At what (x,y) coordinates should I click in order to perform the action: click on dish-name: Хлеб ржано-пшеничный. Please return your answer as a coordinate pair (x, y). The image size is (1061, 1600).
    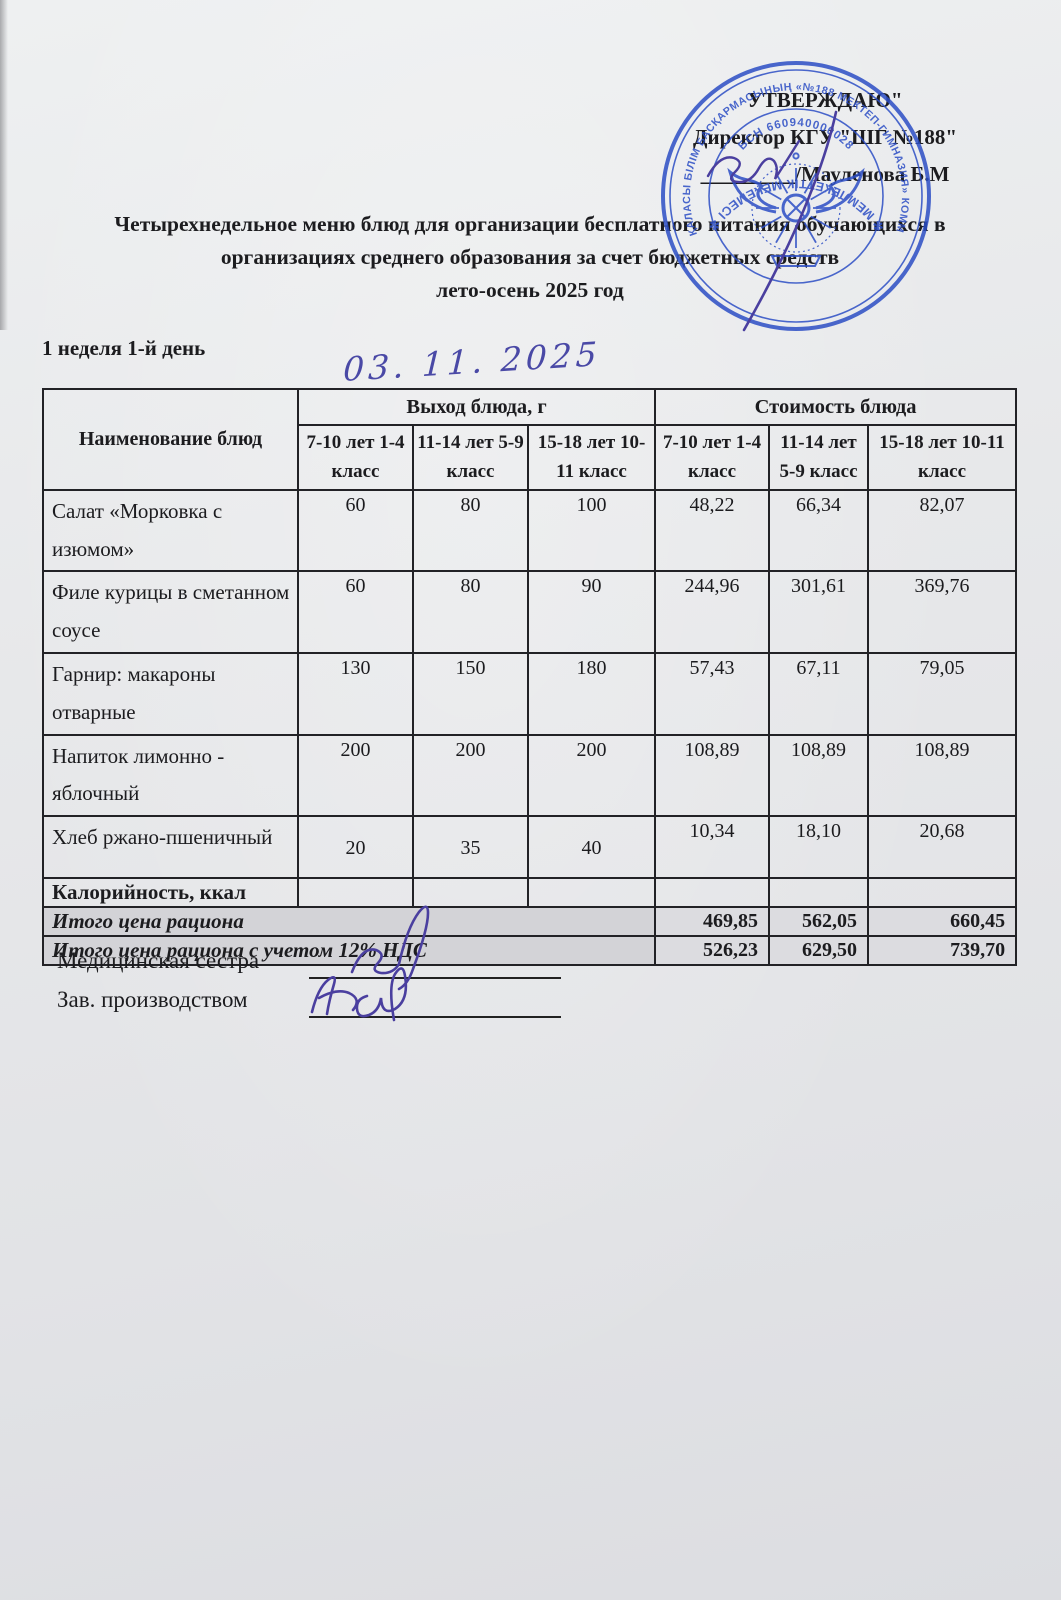
    Looking at the image, I should click on (170, 847).